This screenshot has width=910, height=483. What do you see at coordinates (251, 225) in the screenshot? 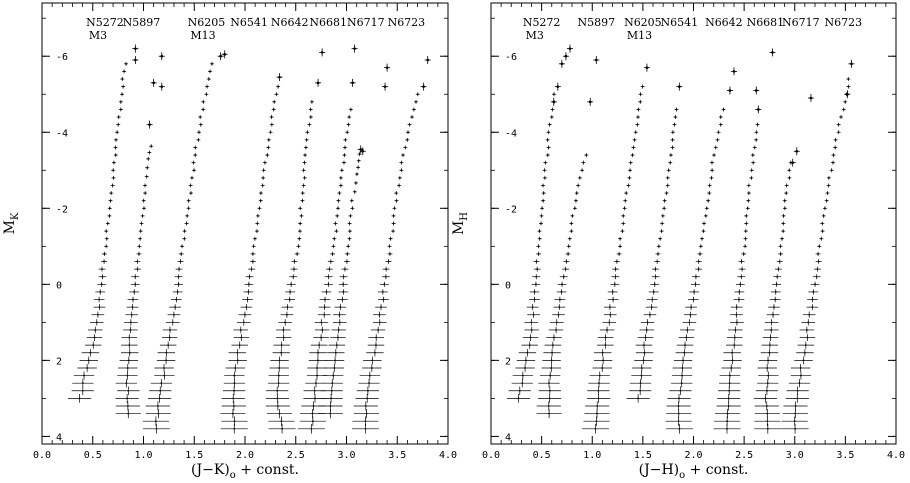
I see `cluster-n6541: N6541` at bounding box center [251, 225].